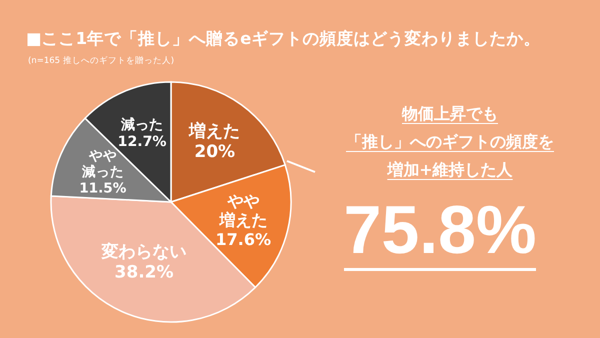 This screenshot has width=600, height=338. Describe the element at coordinates (144, 272) in the screenshot. I see `data-label: 38.2%` at that location.